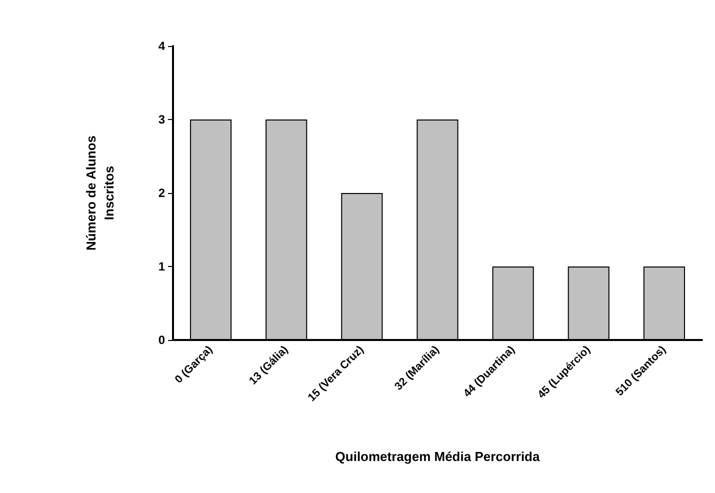 The height and width of the screenshot is (493, 715). What do you see at coordinates (162, 193) in the screenshot?
I see `y-tick-label: 2` at bounding box center [162, 193].